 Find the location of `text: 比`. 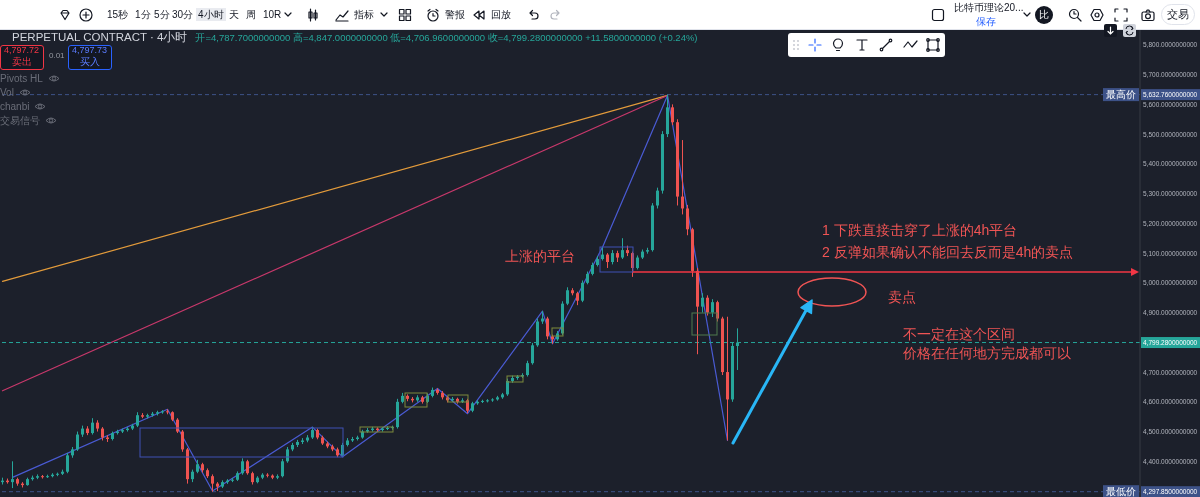

text: 比 is located at coordinates (1044, 14).